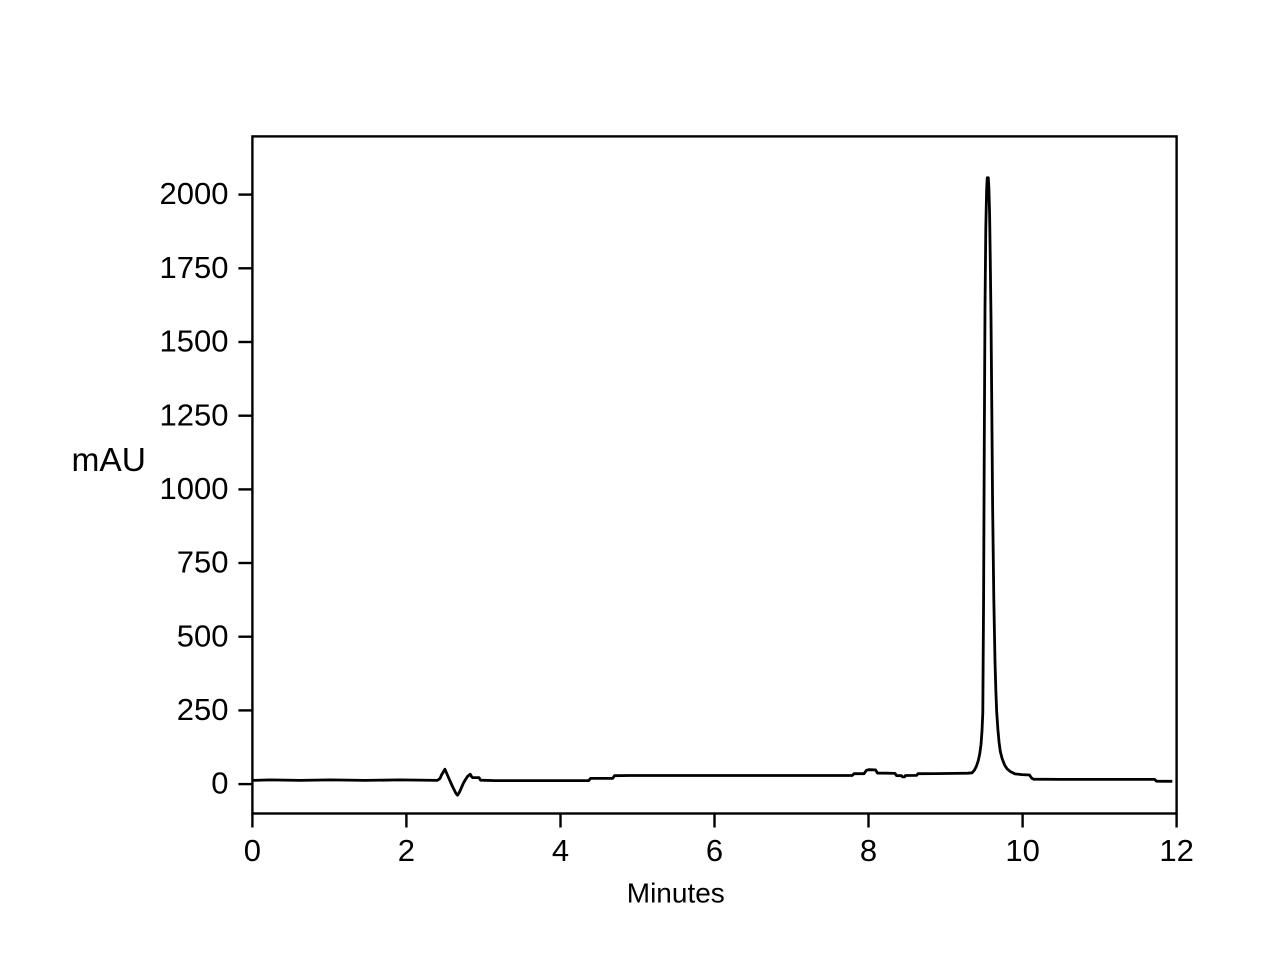  I want to click on svg-text: 6, so click(714, 850).